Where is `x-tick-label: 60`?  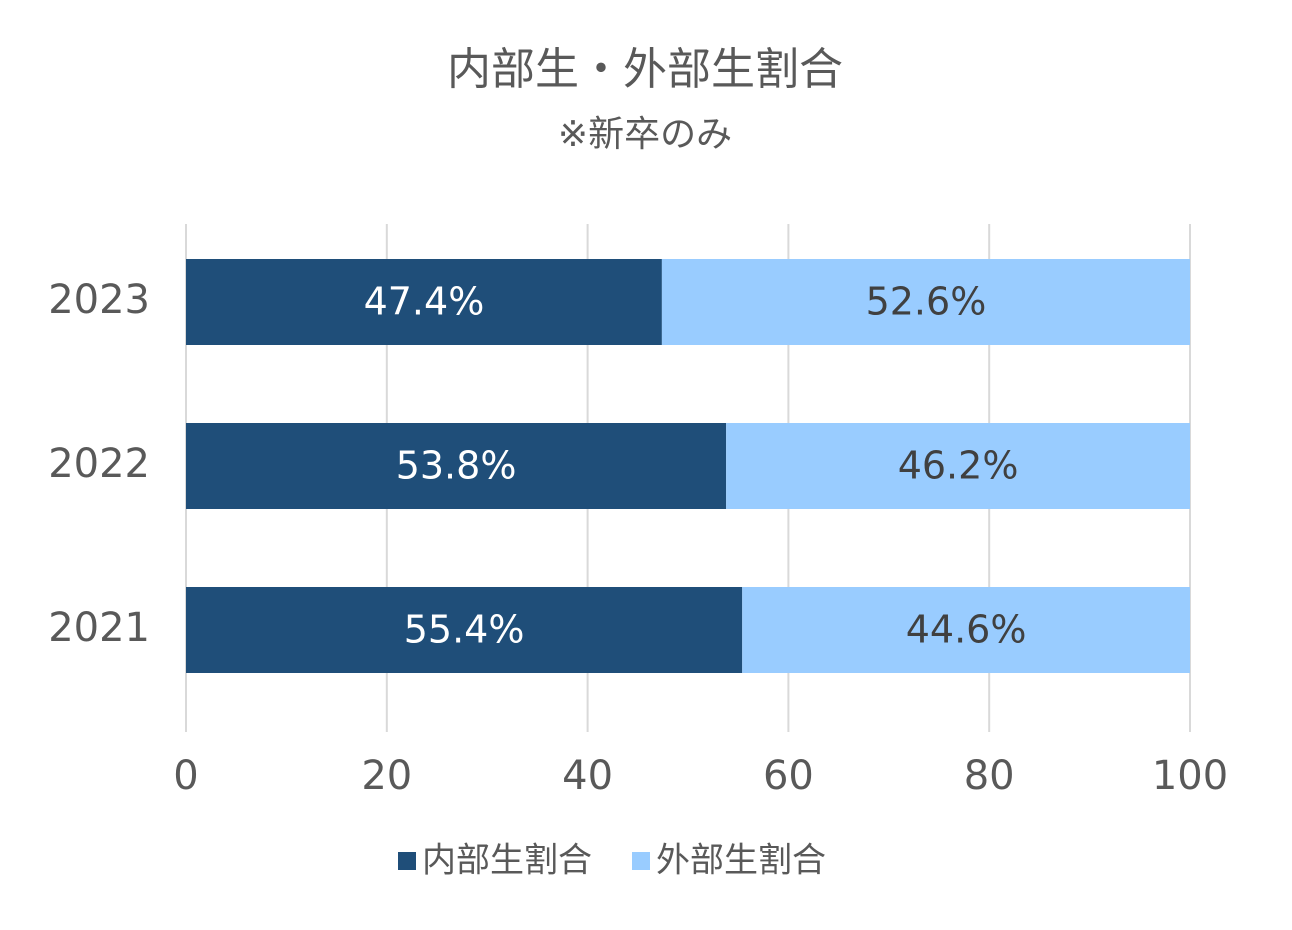
x-tick-label: 60 is located at coordinates (788, 776).